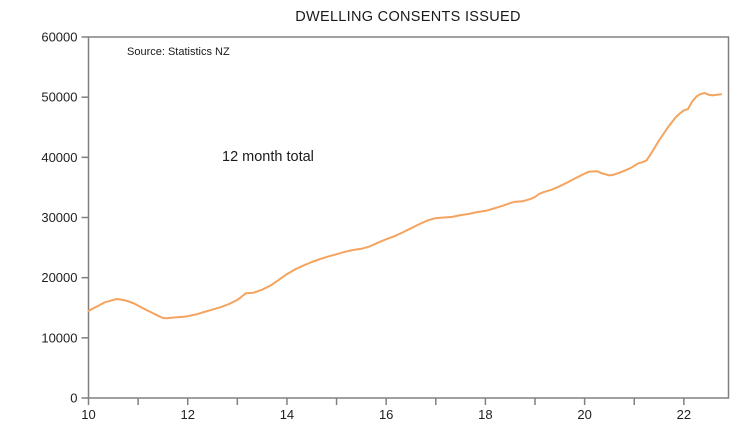 This screenshot has height=441, width=744. I want to click on y-tick-label: 10000, so click(59, 337).